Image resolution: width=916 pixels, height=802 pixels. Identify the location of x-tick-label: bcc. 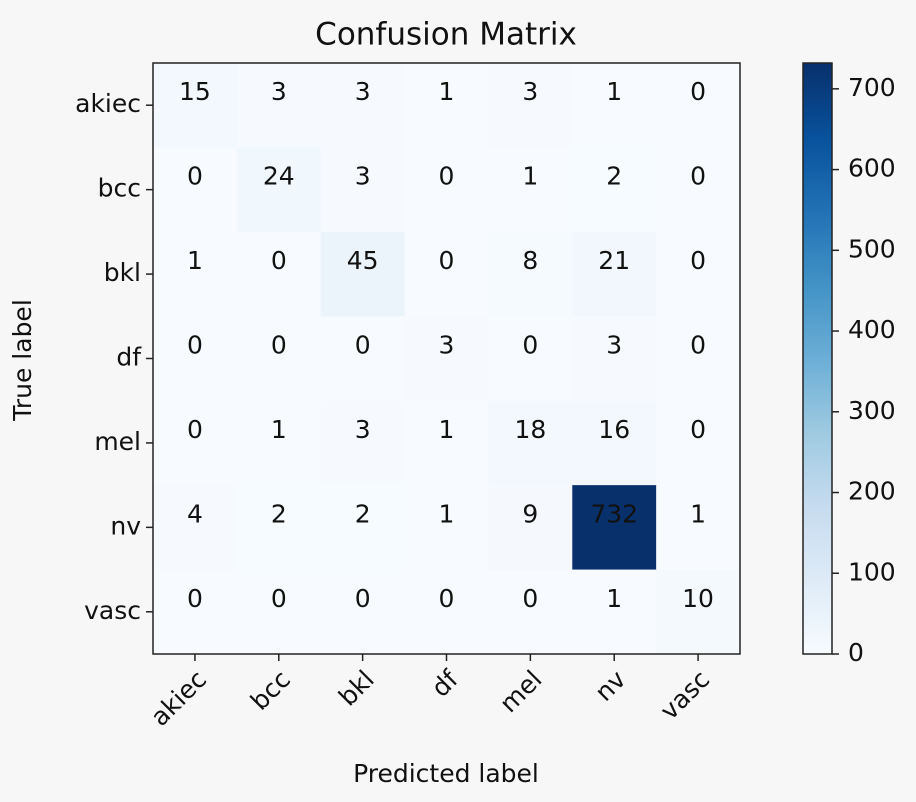
(270, 690).